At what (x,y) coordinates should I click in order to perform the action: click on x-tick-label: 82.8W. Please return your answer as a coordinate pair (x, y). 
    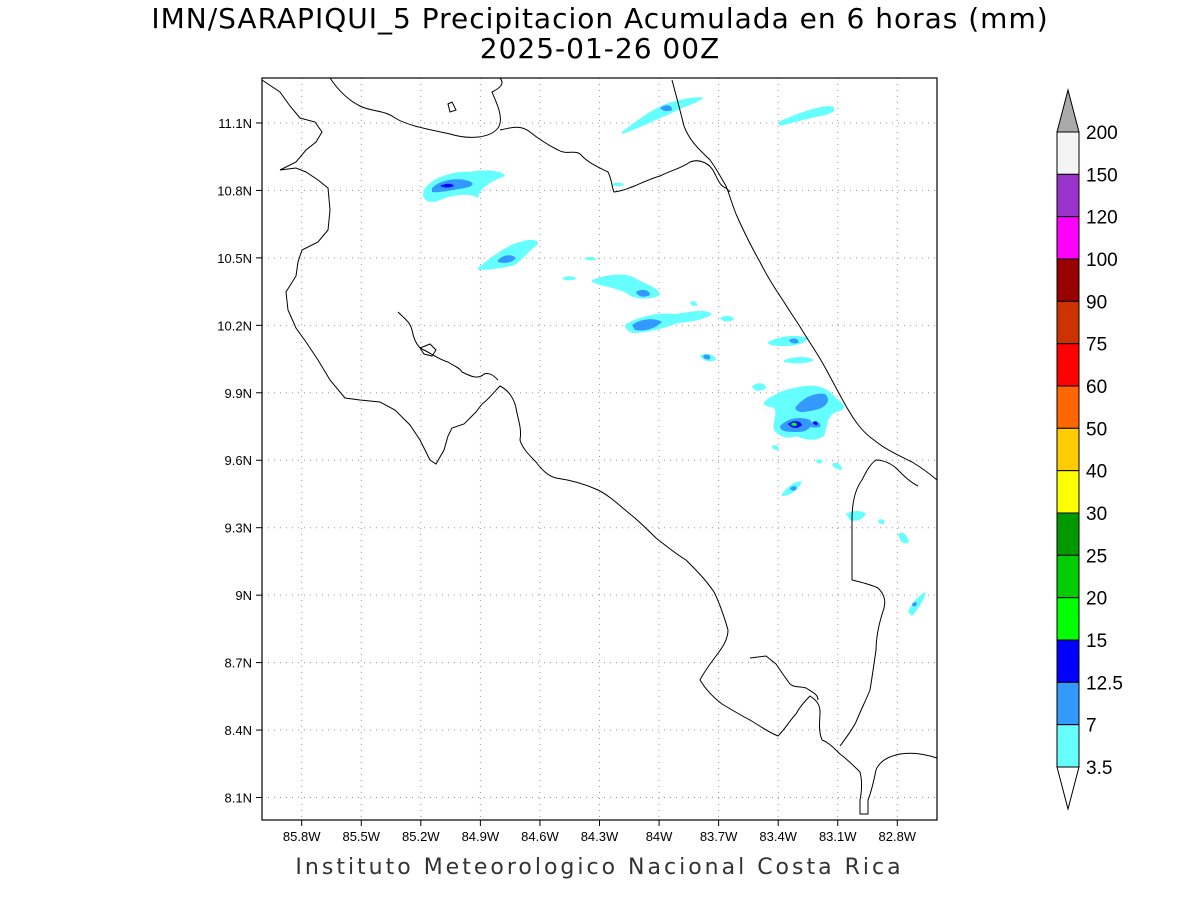
    Looking at the image, I should click on (898, 836).